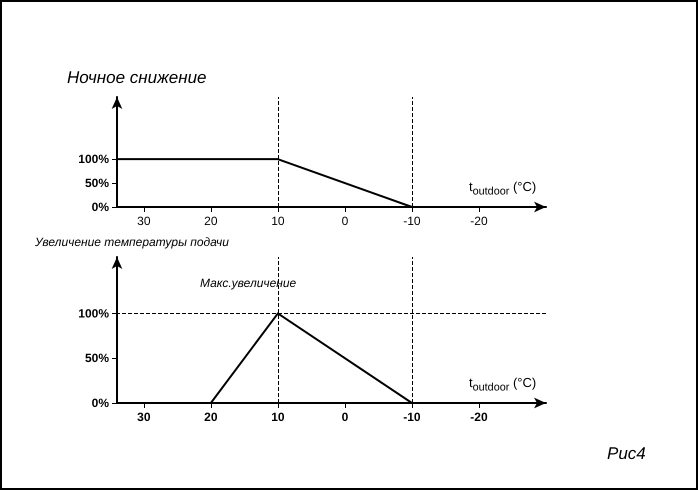 Image resolution: width=698 pixels, height=490 pixels. Describe the element at coordinates (626, 453) in the screenshot. I see `text: Рис4` at that location.